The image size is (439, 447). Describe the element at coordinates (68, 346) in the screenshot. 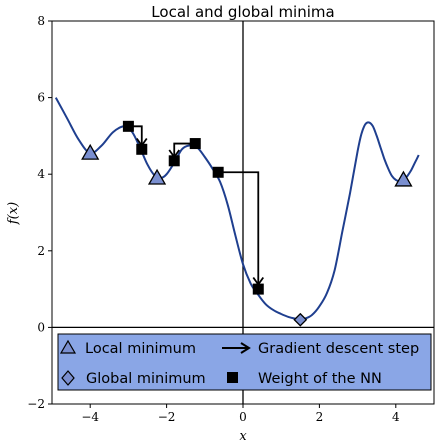

I see `legend-local-minimum-marker` at that location.